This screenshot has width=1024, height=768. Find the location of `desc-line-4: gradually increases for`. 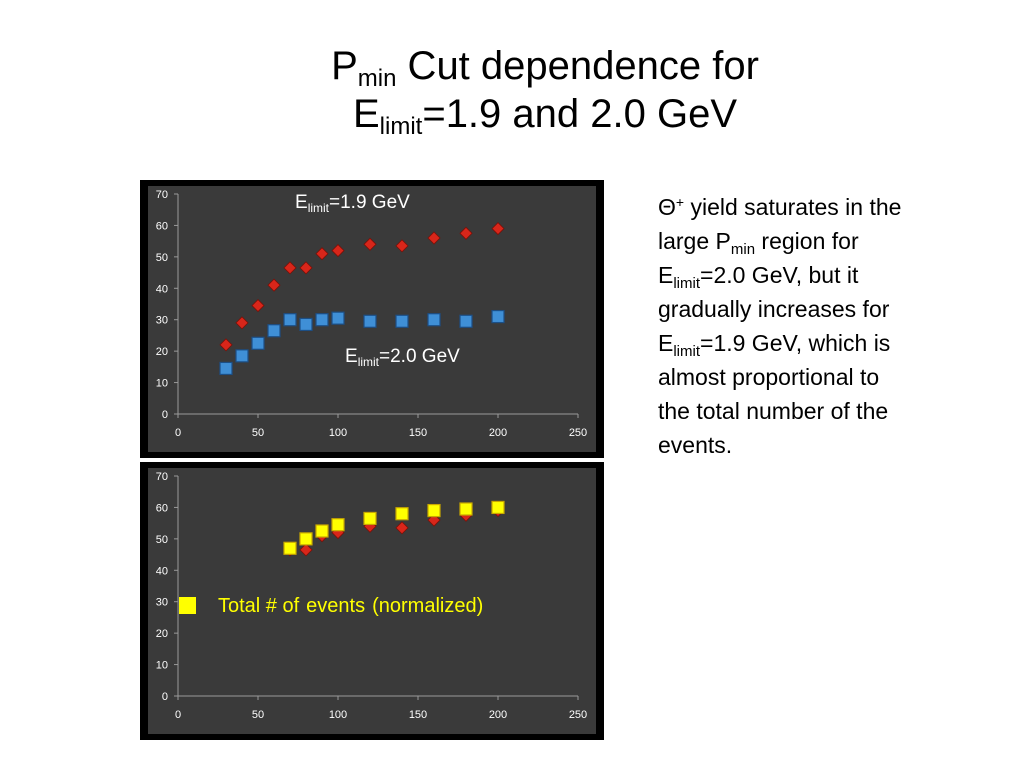

desc-line-4: gradually increases for is located at coordinates (774, 309).